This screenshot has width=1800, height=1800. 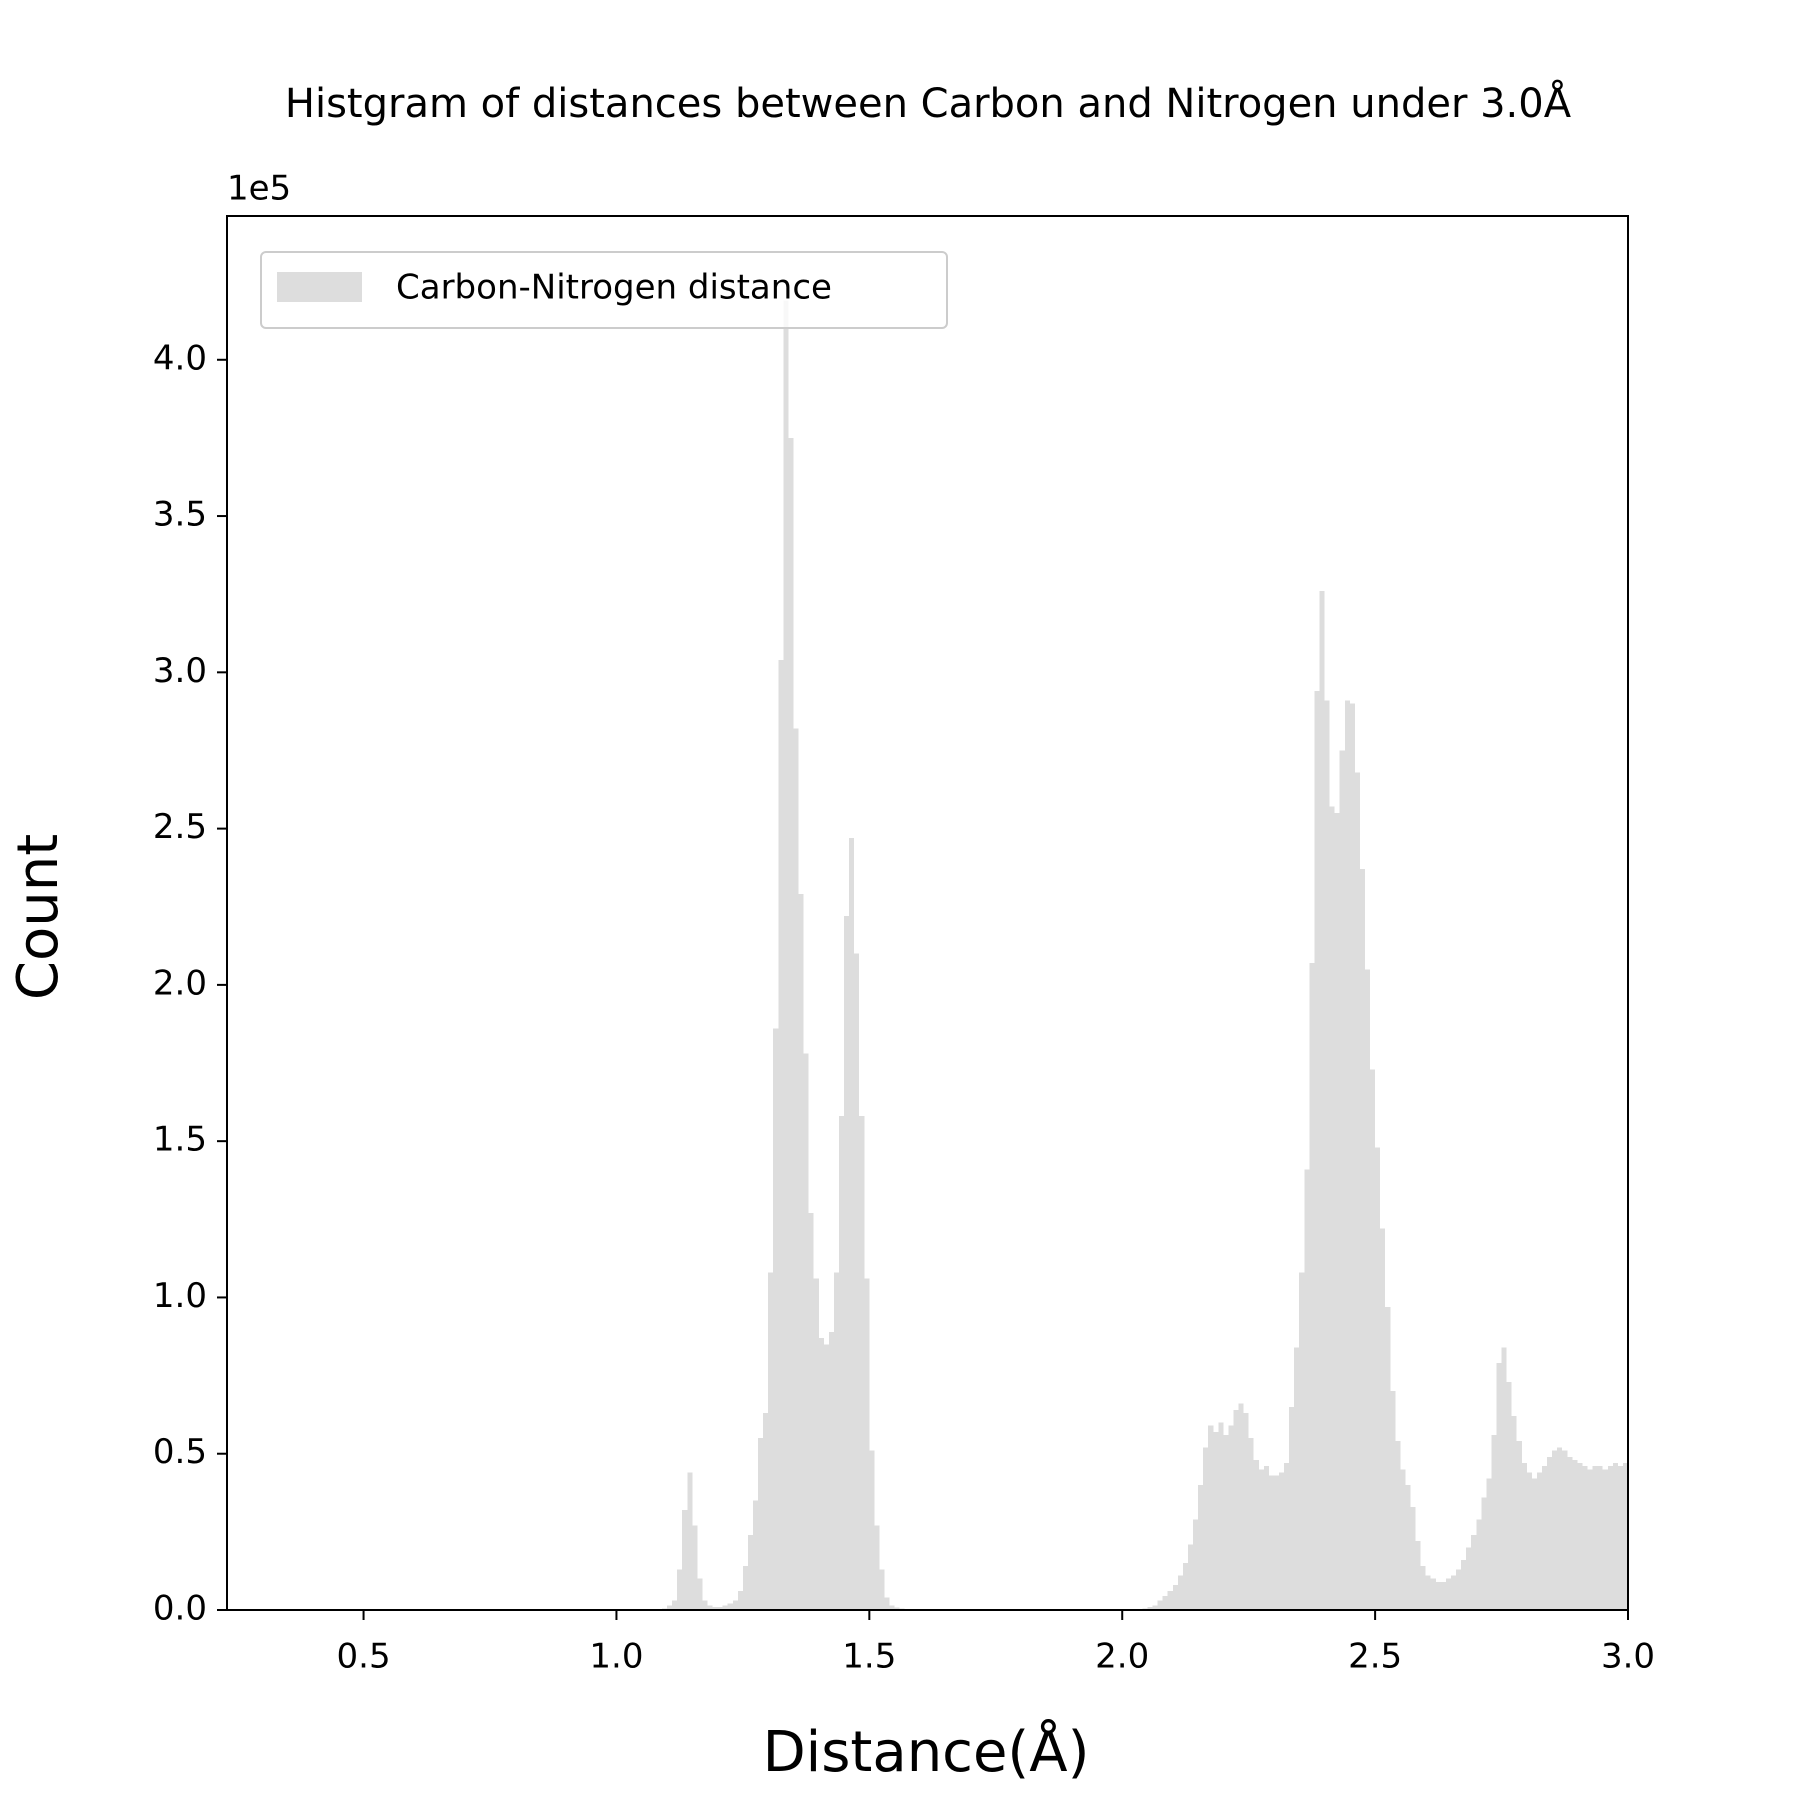 What do you see at coordinates (1122, 1657) in the screenshot?
I see `x-tick-label: 2.0` at bounding box center [1122, 1657].